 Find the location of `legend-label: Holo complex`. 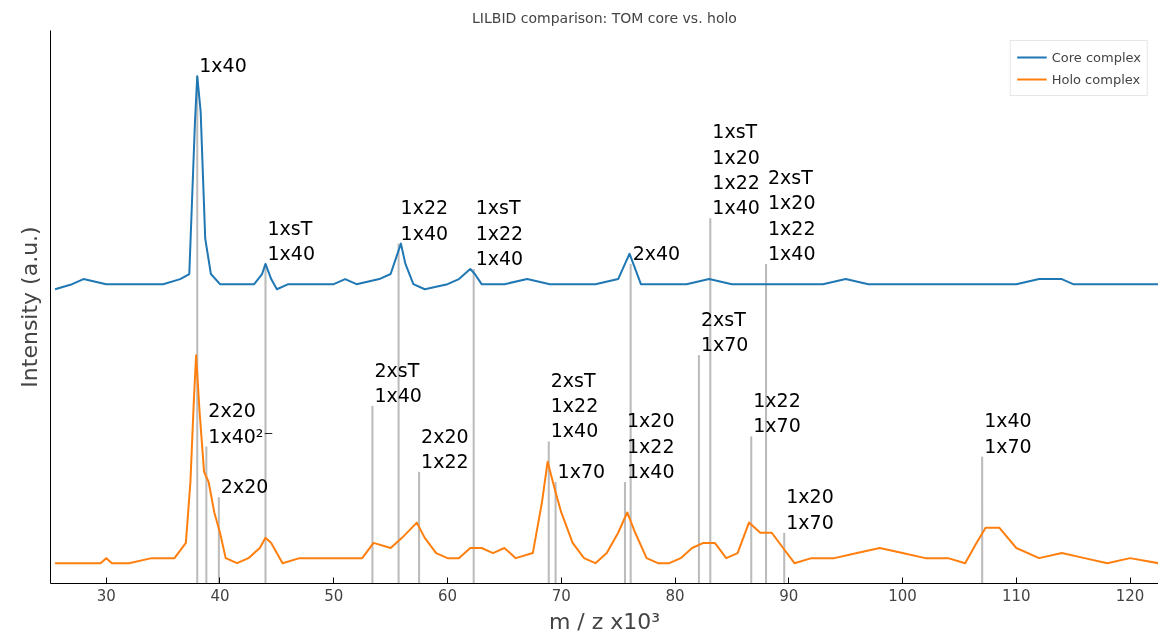

legend-label: Holo complex is located at coordinates (1096, 79).